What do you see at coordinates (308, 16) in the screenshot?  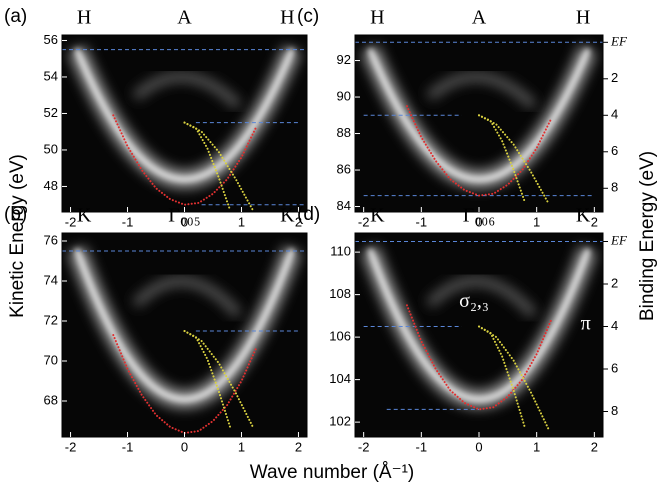 I see `panel-label: (c)` at bounding box center [308, 16].